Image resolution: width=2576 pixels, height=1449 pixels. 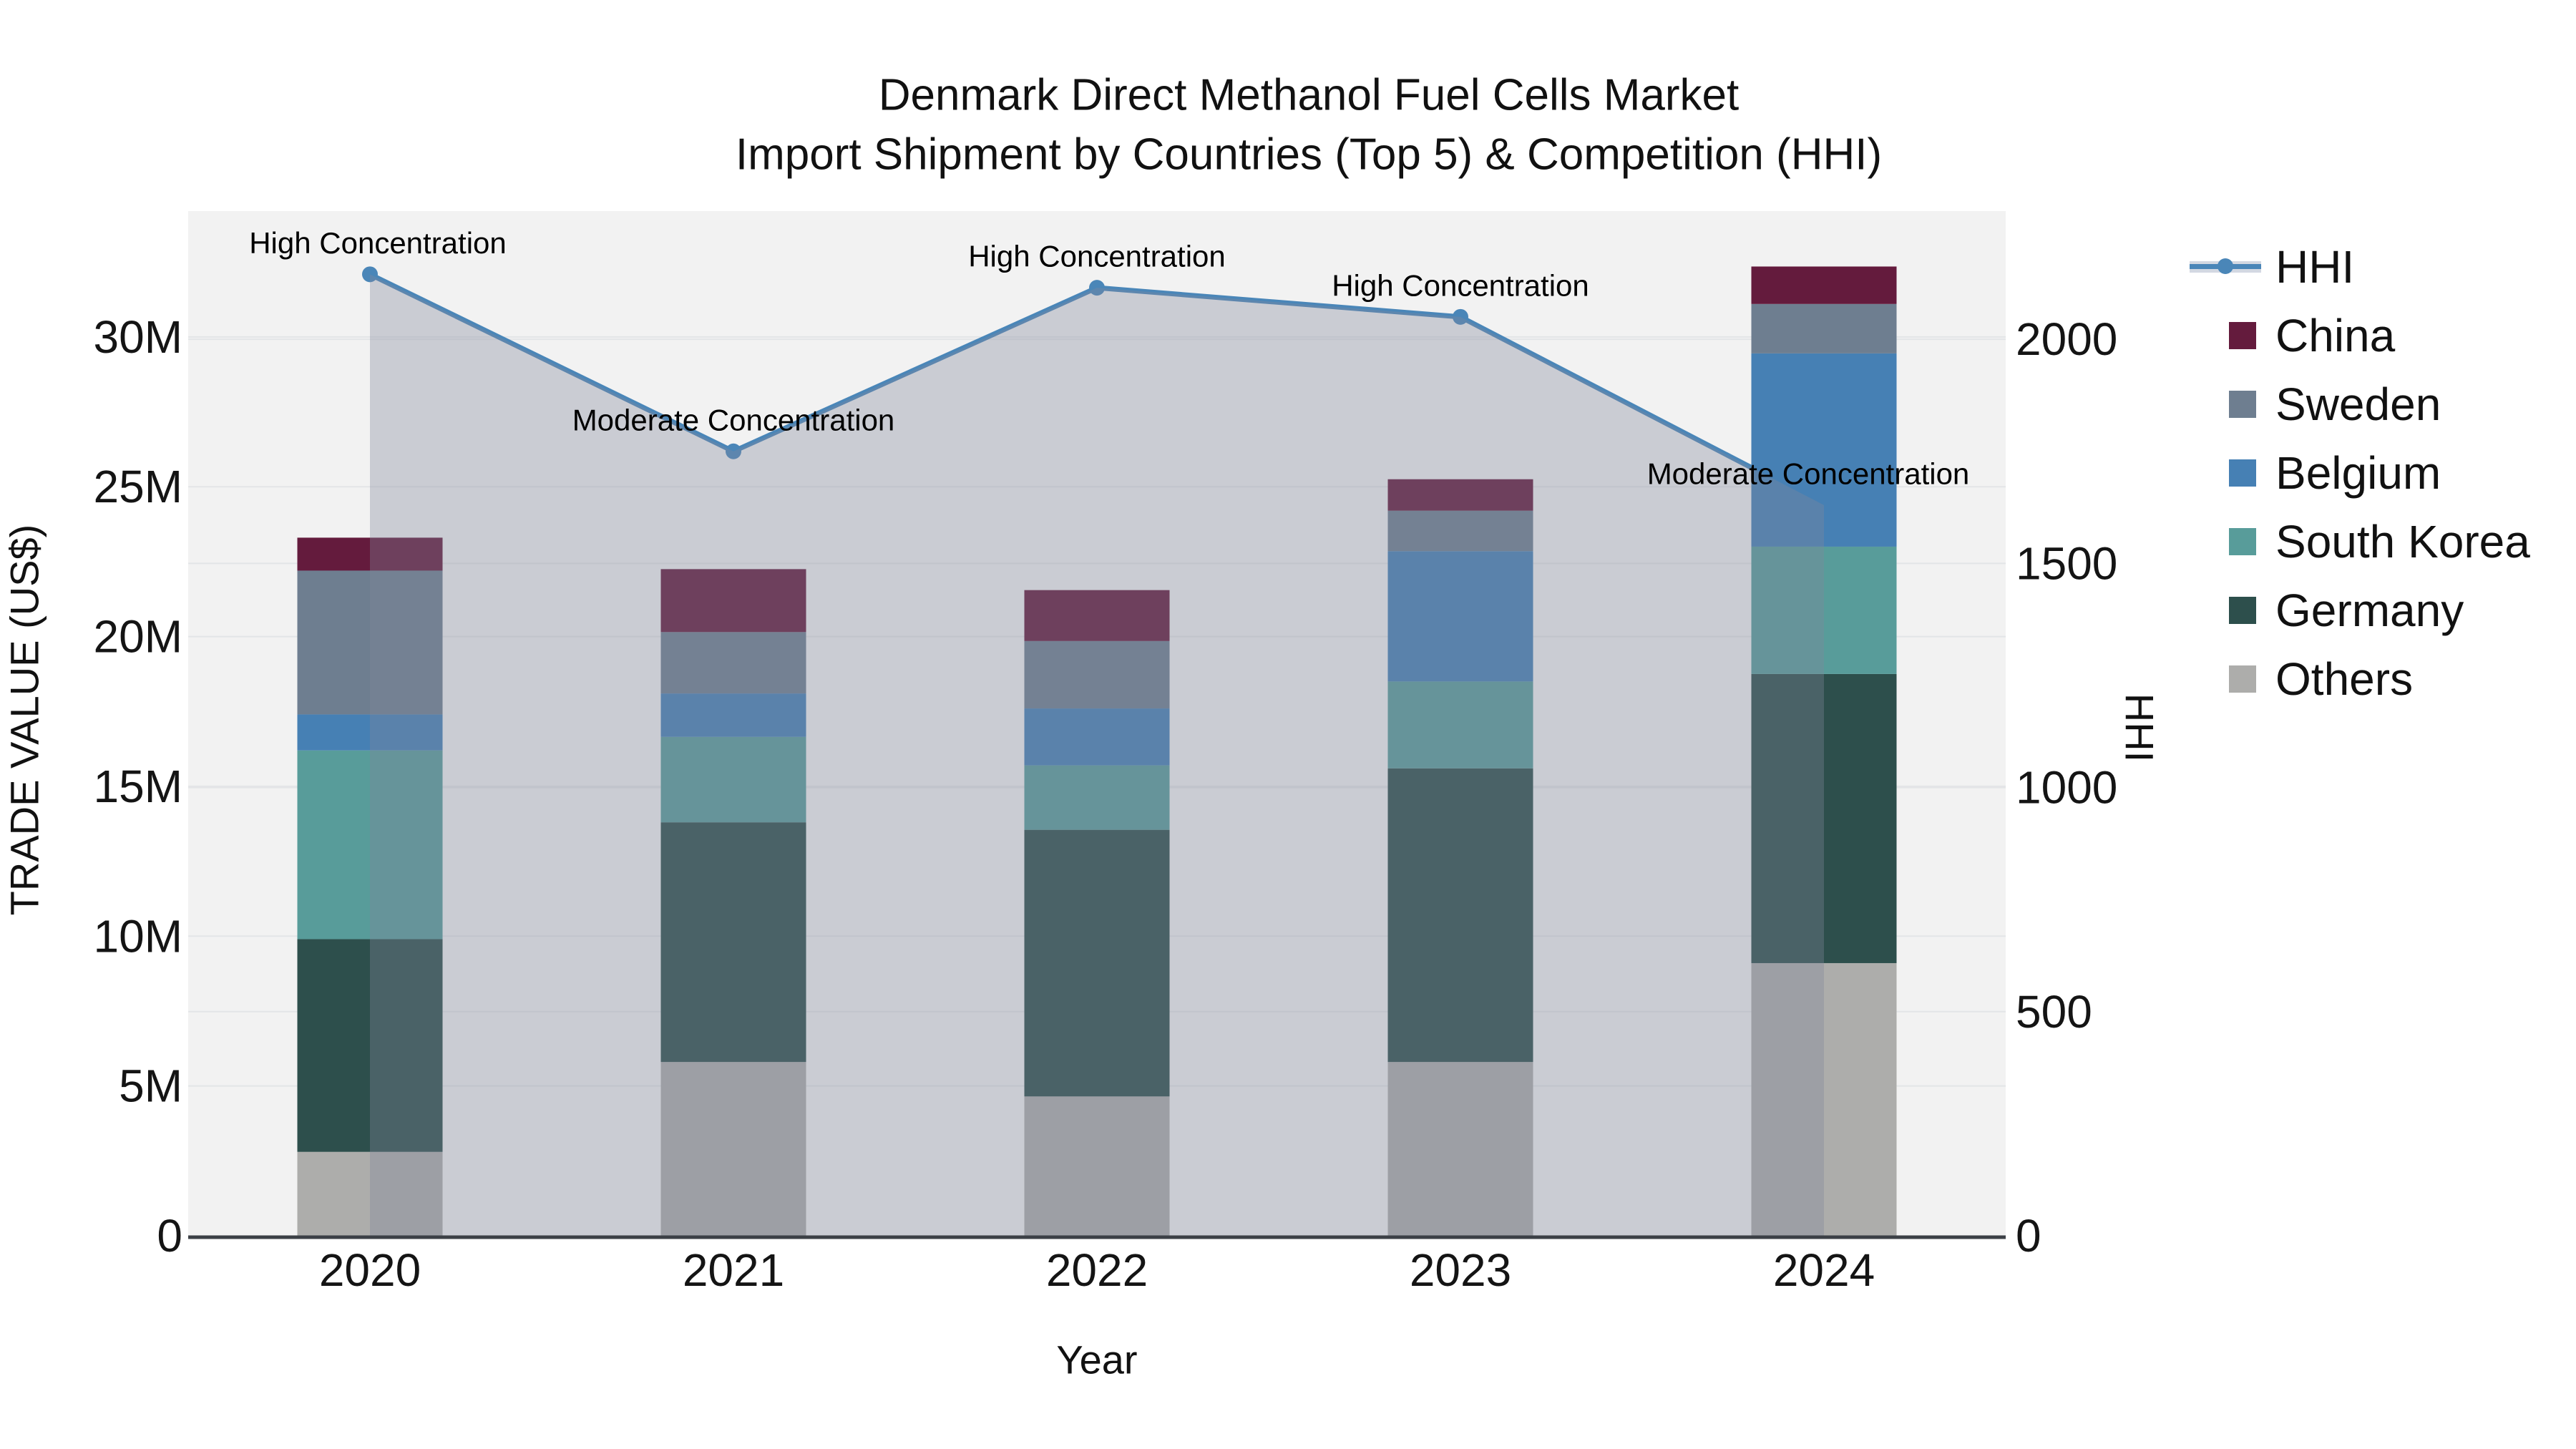 I want to click on x-axis-title: Year, so click(x=1097, y=1359).